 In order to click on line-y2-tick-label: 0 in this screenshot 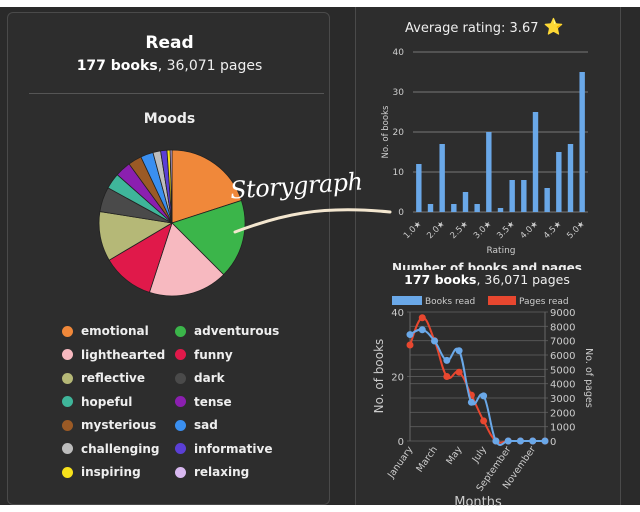, I will do `click(553, 442)`.